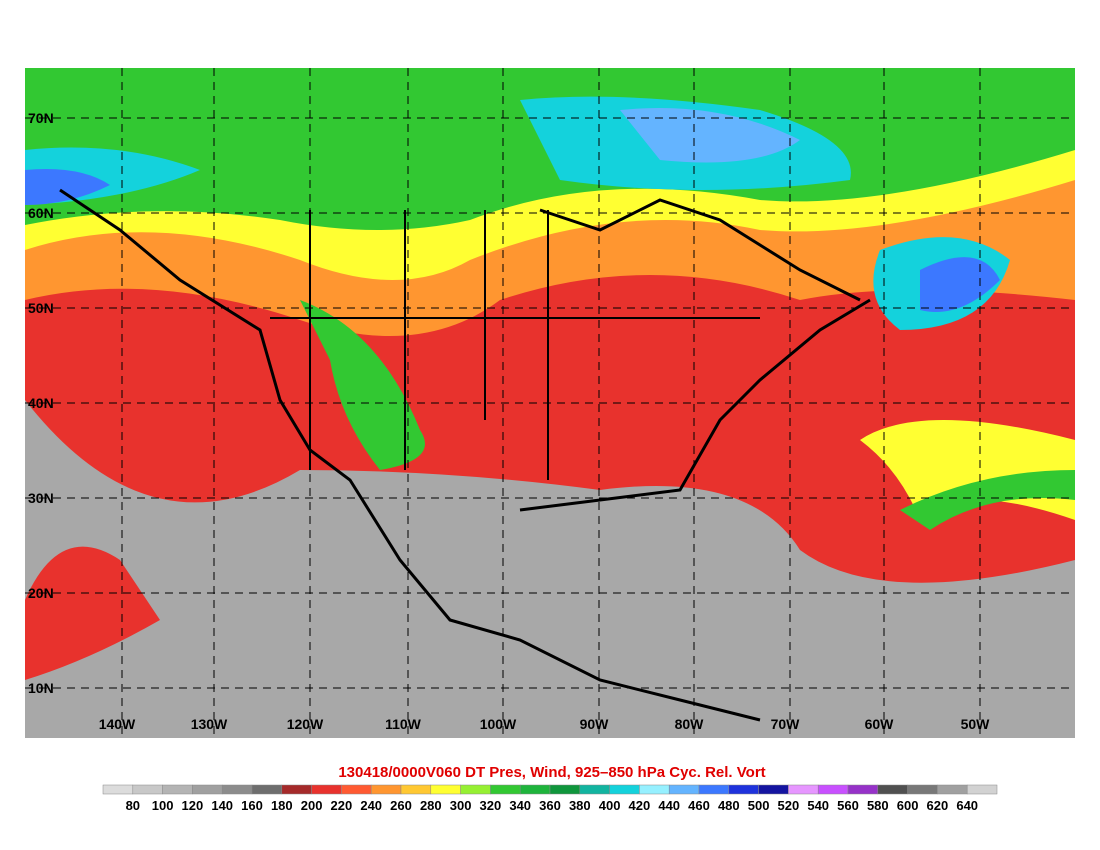 Image resolution: width=1100 pixels, height=850 pixels. I want to click on colorbar-label: 80, so click(133, 805).